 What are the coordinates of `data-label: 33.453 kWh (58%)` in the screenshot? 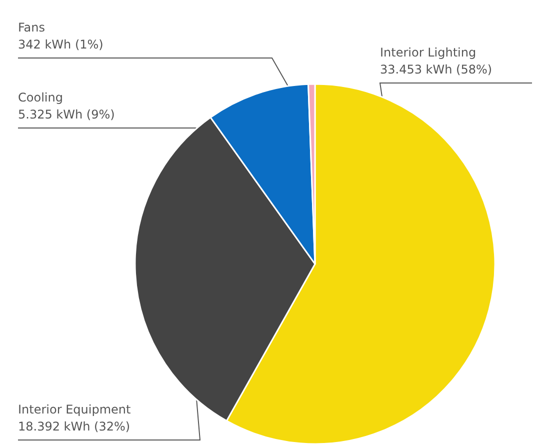 It's located at (436, 69).